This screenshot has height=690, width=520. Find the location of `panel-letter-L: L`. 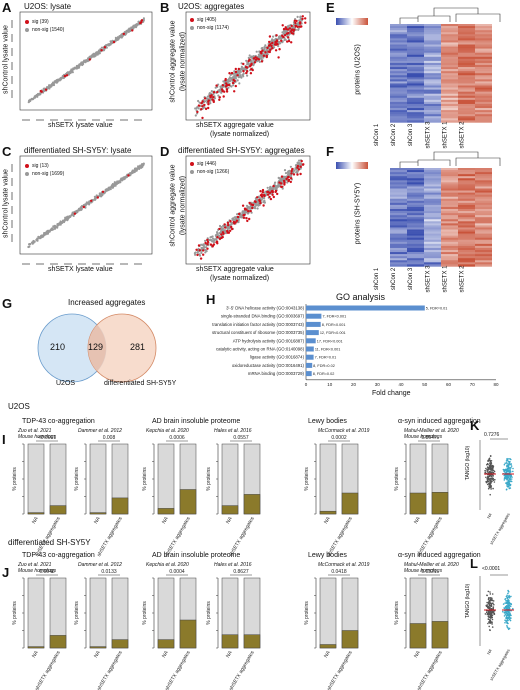

panel-letter-L: L is located at coordinates (474, 563).